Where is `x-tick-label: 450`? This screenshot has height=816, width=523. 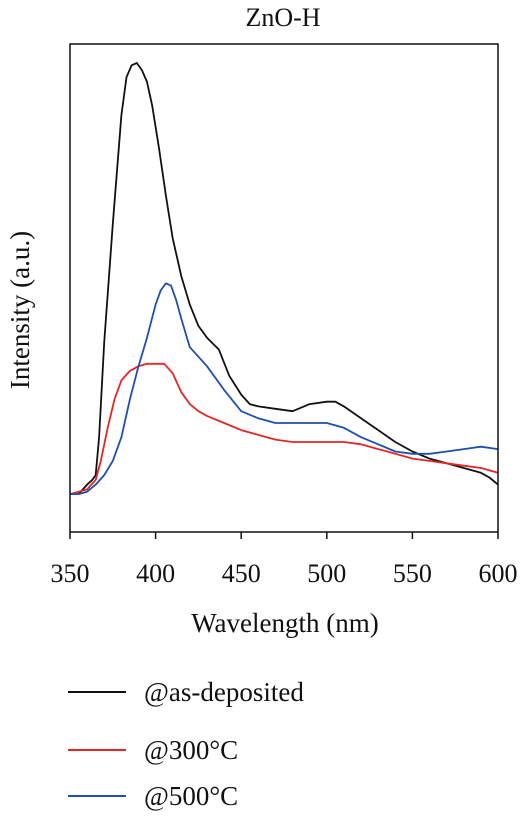 x-tick-label: 450 is located at coordinates (241, 573).